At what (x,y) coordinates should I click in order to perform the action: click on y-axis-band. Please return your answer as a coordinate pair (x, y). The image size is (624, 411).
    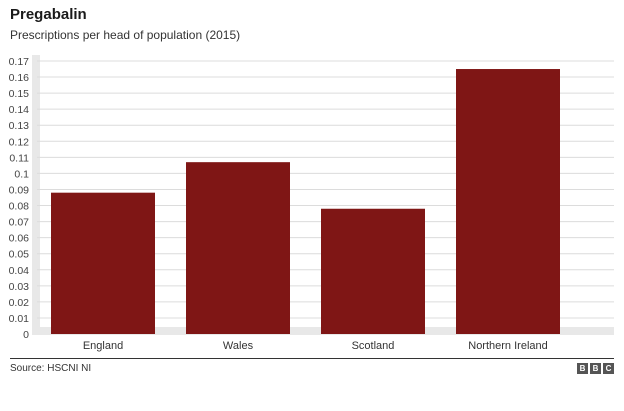
    Looking at the image, I should click on (36, 194).